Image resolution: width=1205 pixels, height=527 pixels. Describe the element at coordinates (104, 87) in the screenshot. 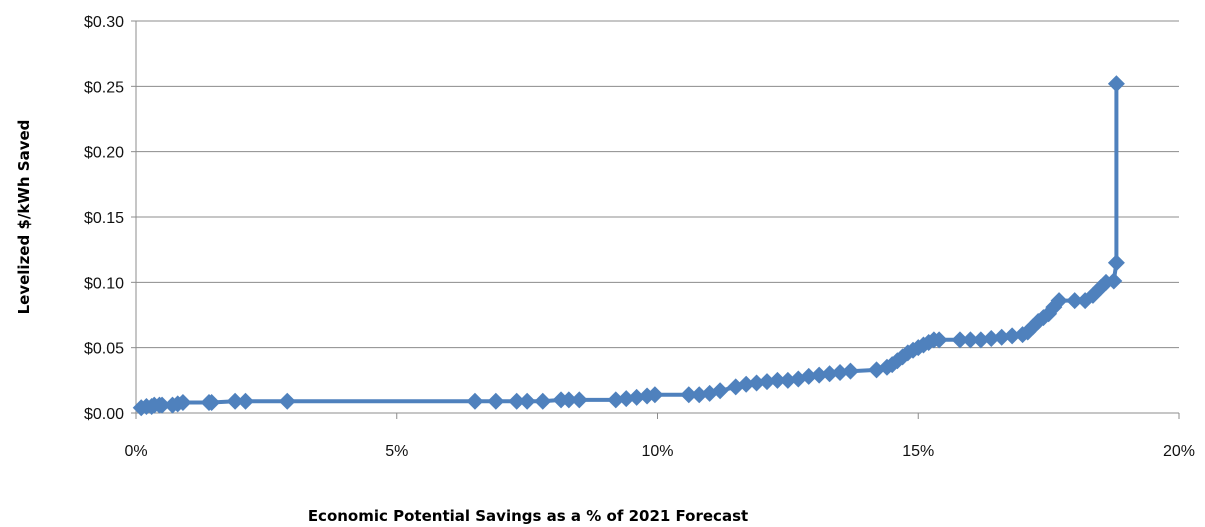

I see `y-tick-label: $0.25` at that location.